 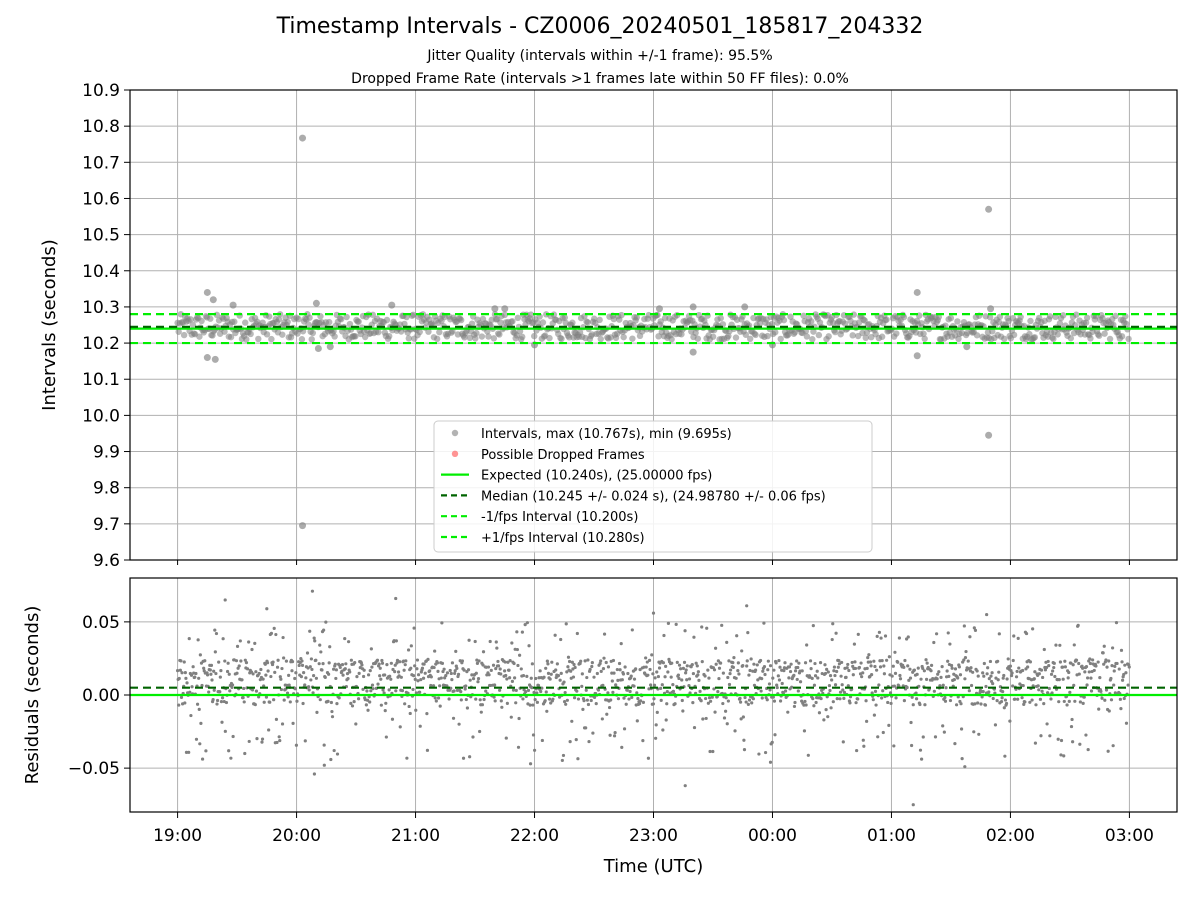 What do you see at coordinates (106, 489) in the screenshot?
I see `y-tick-label: 9.8` at bounding box center [106, 489].